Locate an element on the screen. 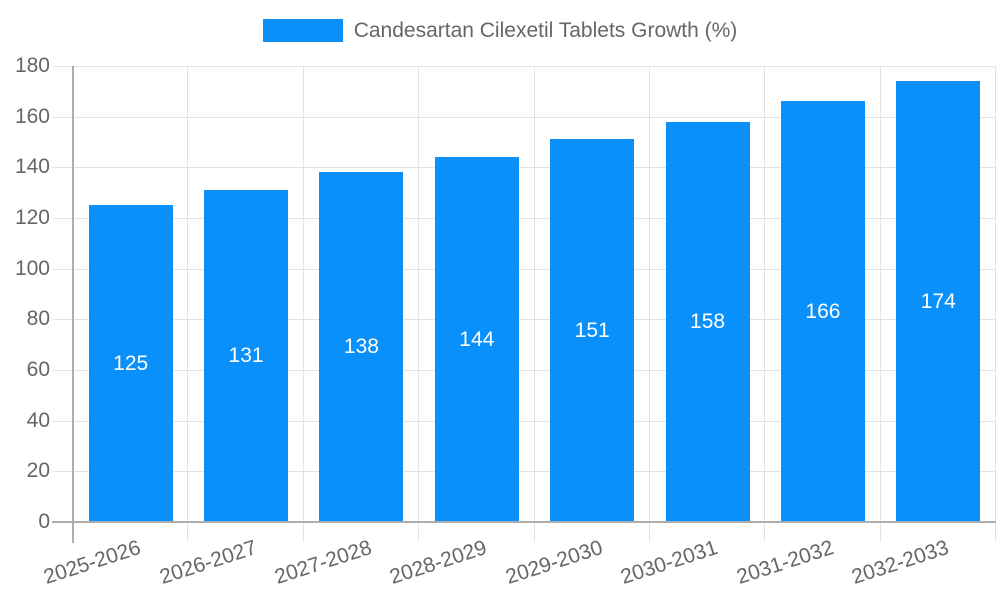  y-axis-tick-label: 180 is located at coordinates (32, 65).